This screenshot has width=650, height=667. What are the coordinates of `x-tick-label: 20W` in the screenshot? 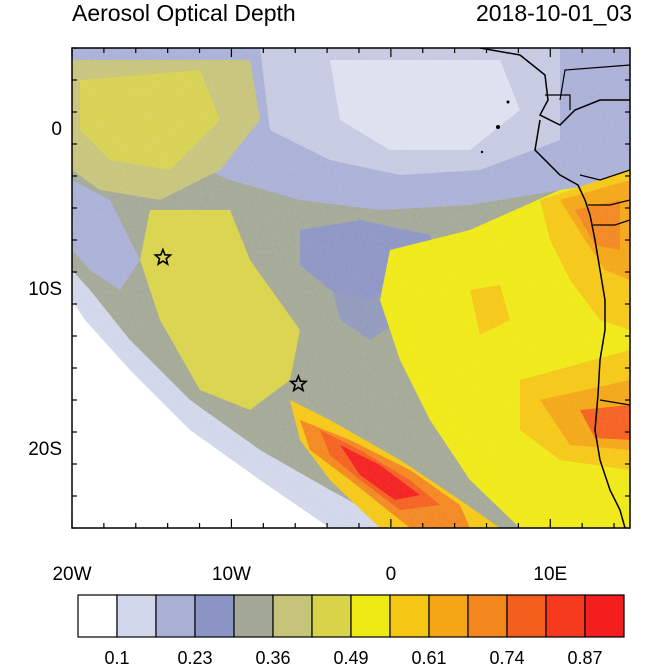 It's located at (71, 574).